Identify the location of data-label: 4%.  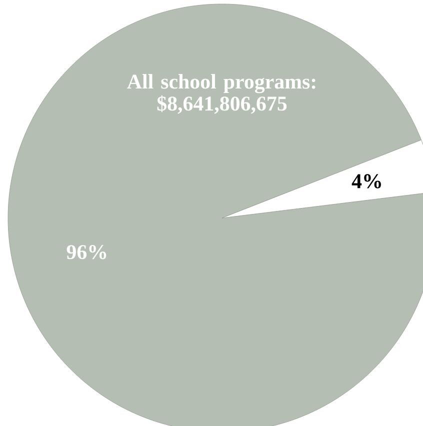
(366, 181).